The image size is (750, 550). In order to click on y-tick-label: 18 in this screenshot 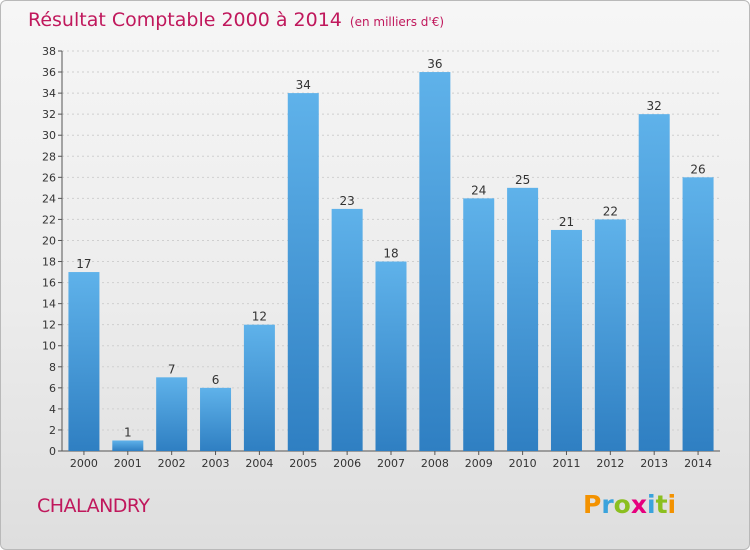, I will do `click(49, 262)`.